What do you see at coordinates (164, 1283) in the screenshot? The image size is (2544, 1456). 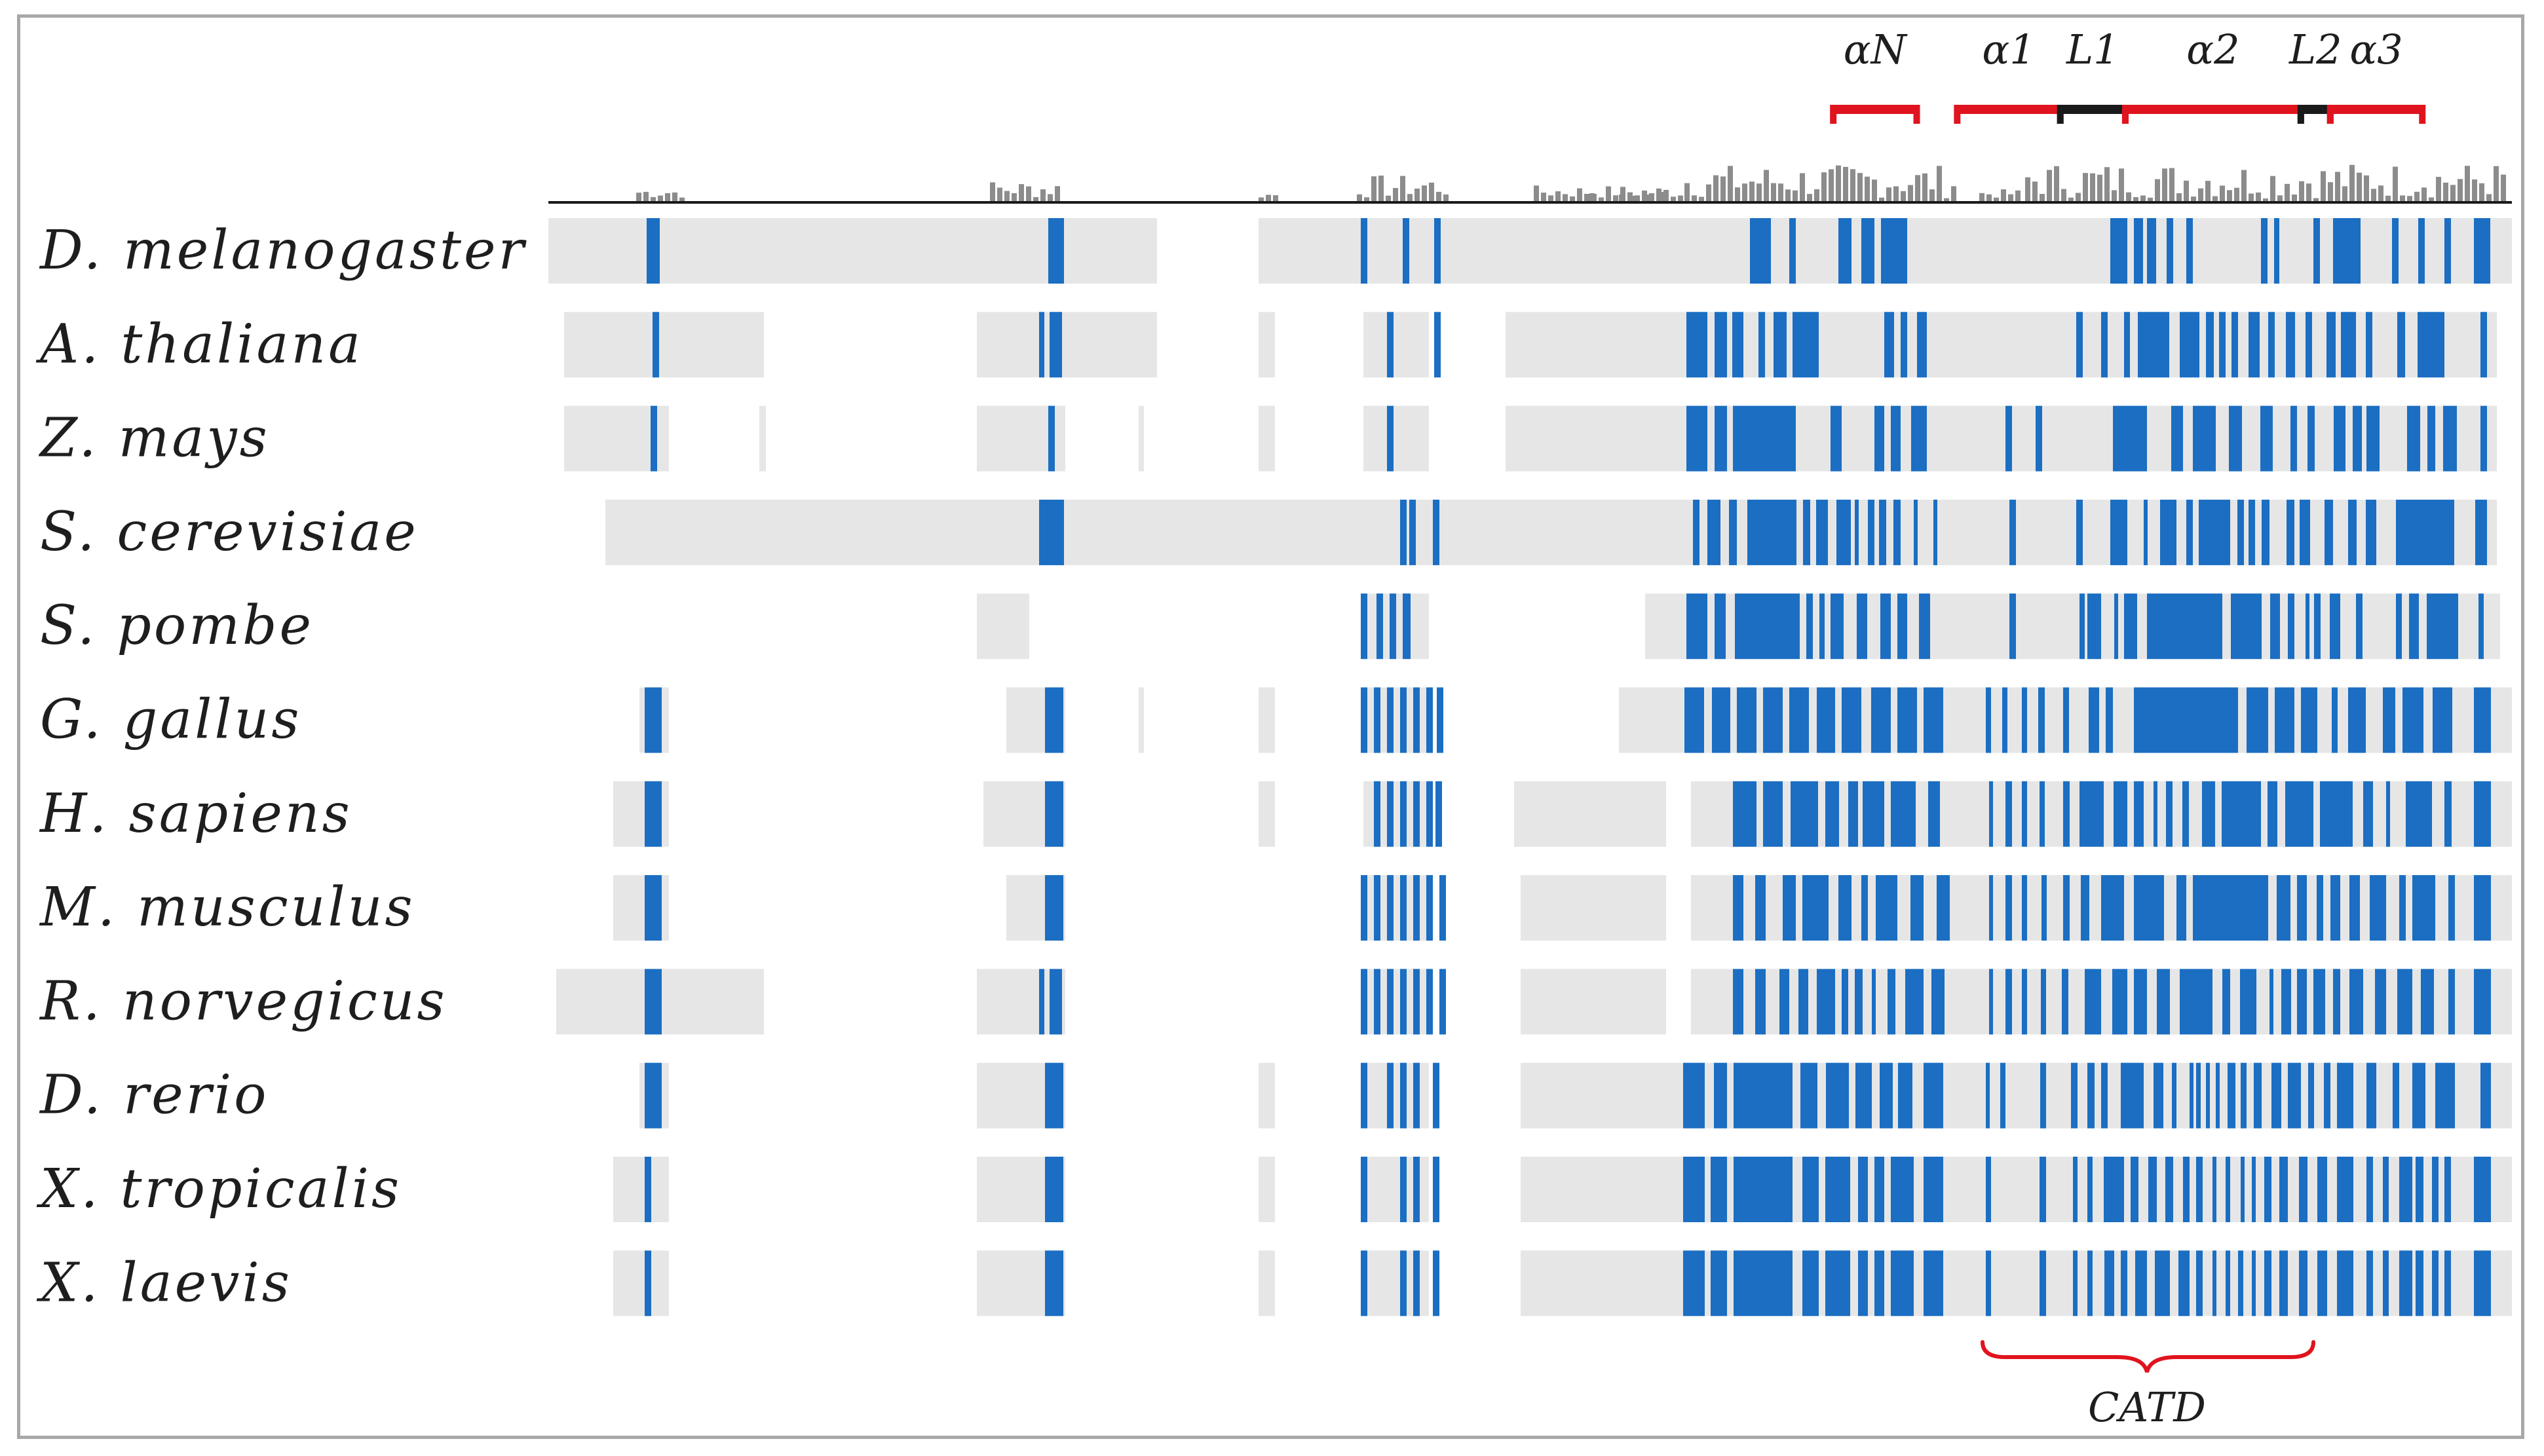 I see `species-label: X. laevis` at bounding box center [164, 1283].